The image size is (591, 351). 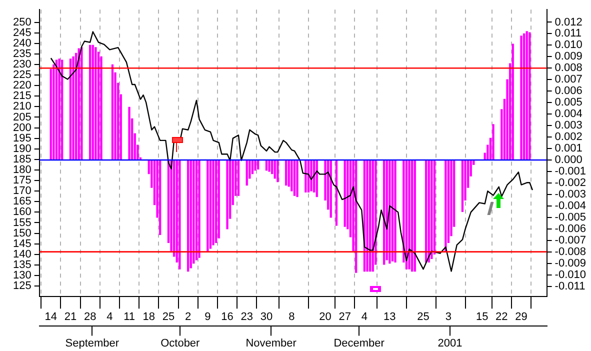 What do you see at coordinates (568, 22) in the screenshot?
I see `y2-tick-label: 0.012` at bounding box center [568, 22].